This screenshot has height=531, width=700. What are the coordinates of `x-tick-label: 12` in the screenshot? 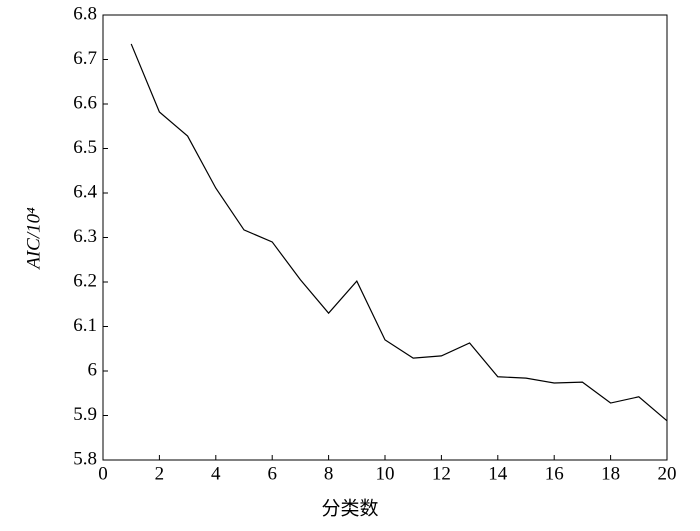 It's located at (441, 473).